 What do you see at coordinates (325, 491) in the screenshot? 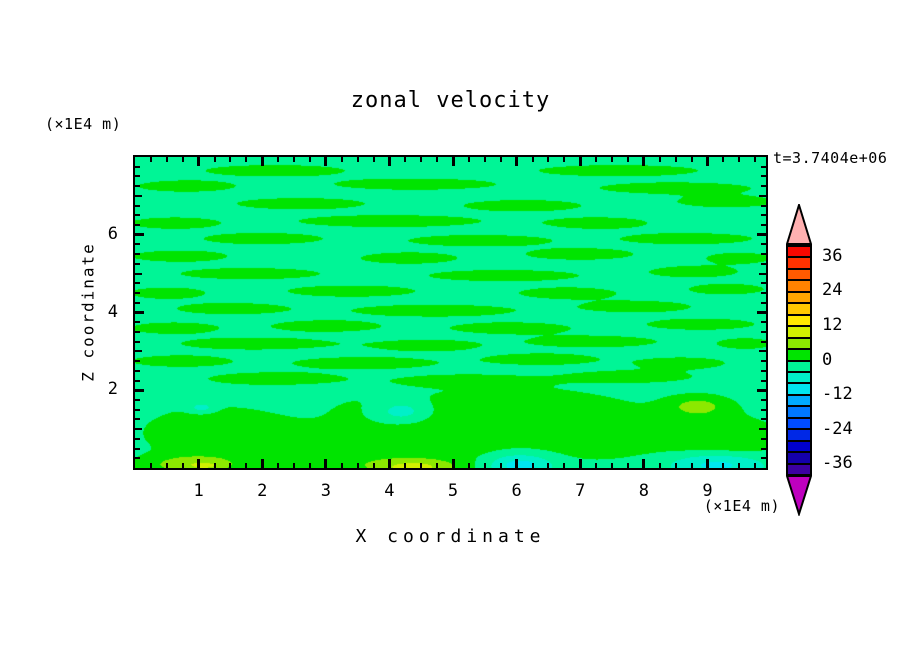
I see `x-tick-label: 3` at bounding box center [325, 491].